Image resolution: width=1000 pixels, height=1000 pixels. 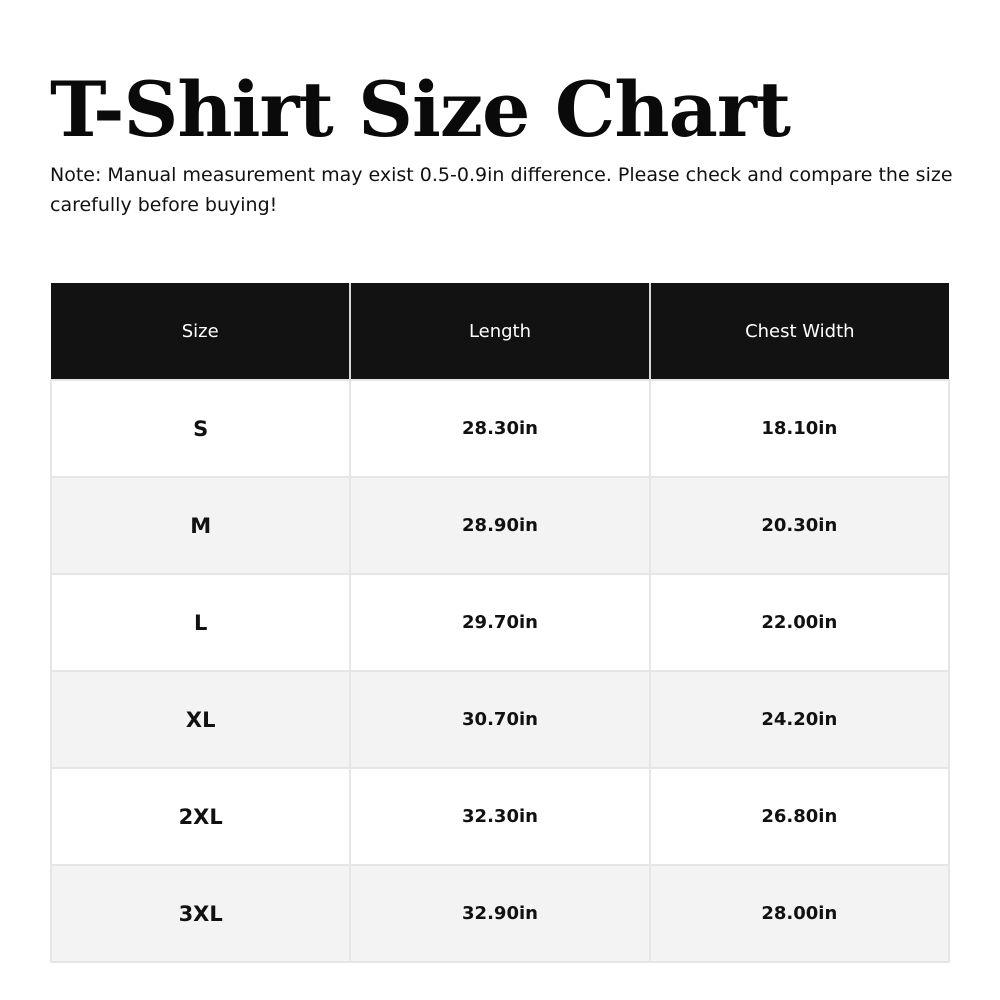 I want to click on cell-size: M, so click(x=200, y=525).